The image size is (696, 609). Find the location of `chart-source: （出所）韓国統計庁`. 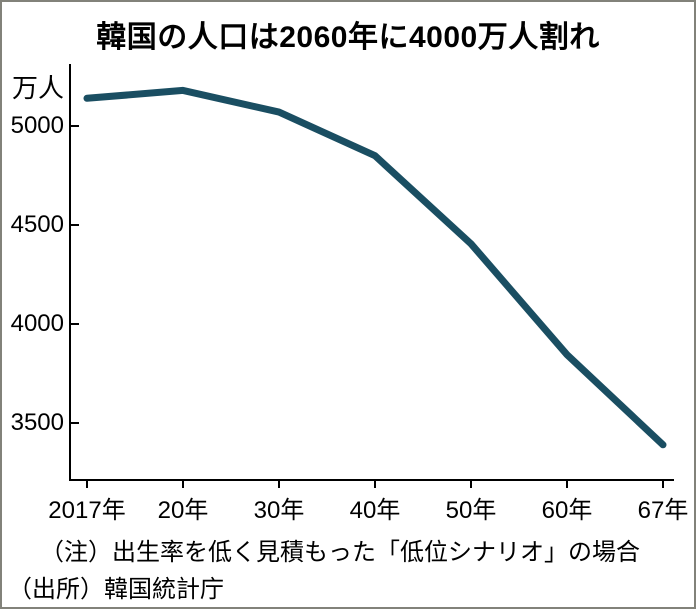

chart-source: （出所）韓国統計庁 is located at coordinates (116, 589).